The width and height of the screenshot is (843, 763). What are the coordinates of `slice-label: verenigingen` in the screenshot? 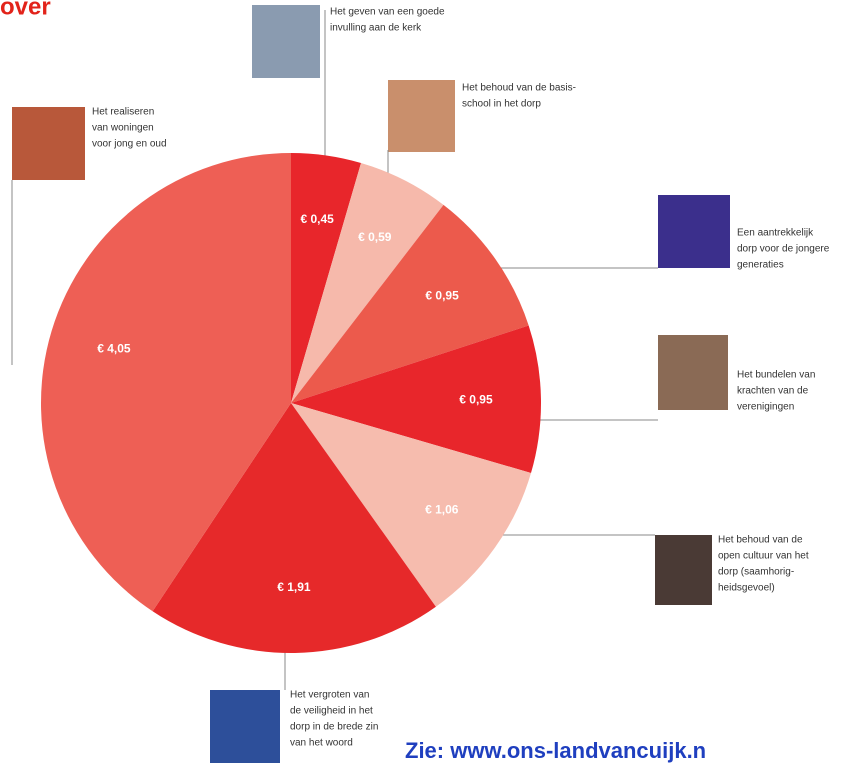 It's located at (765, 407).